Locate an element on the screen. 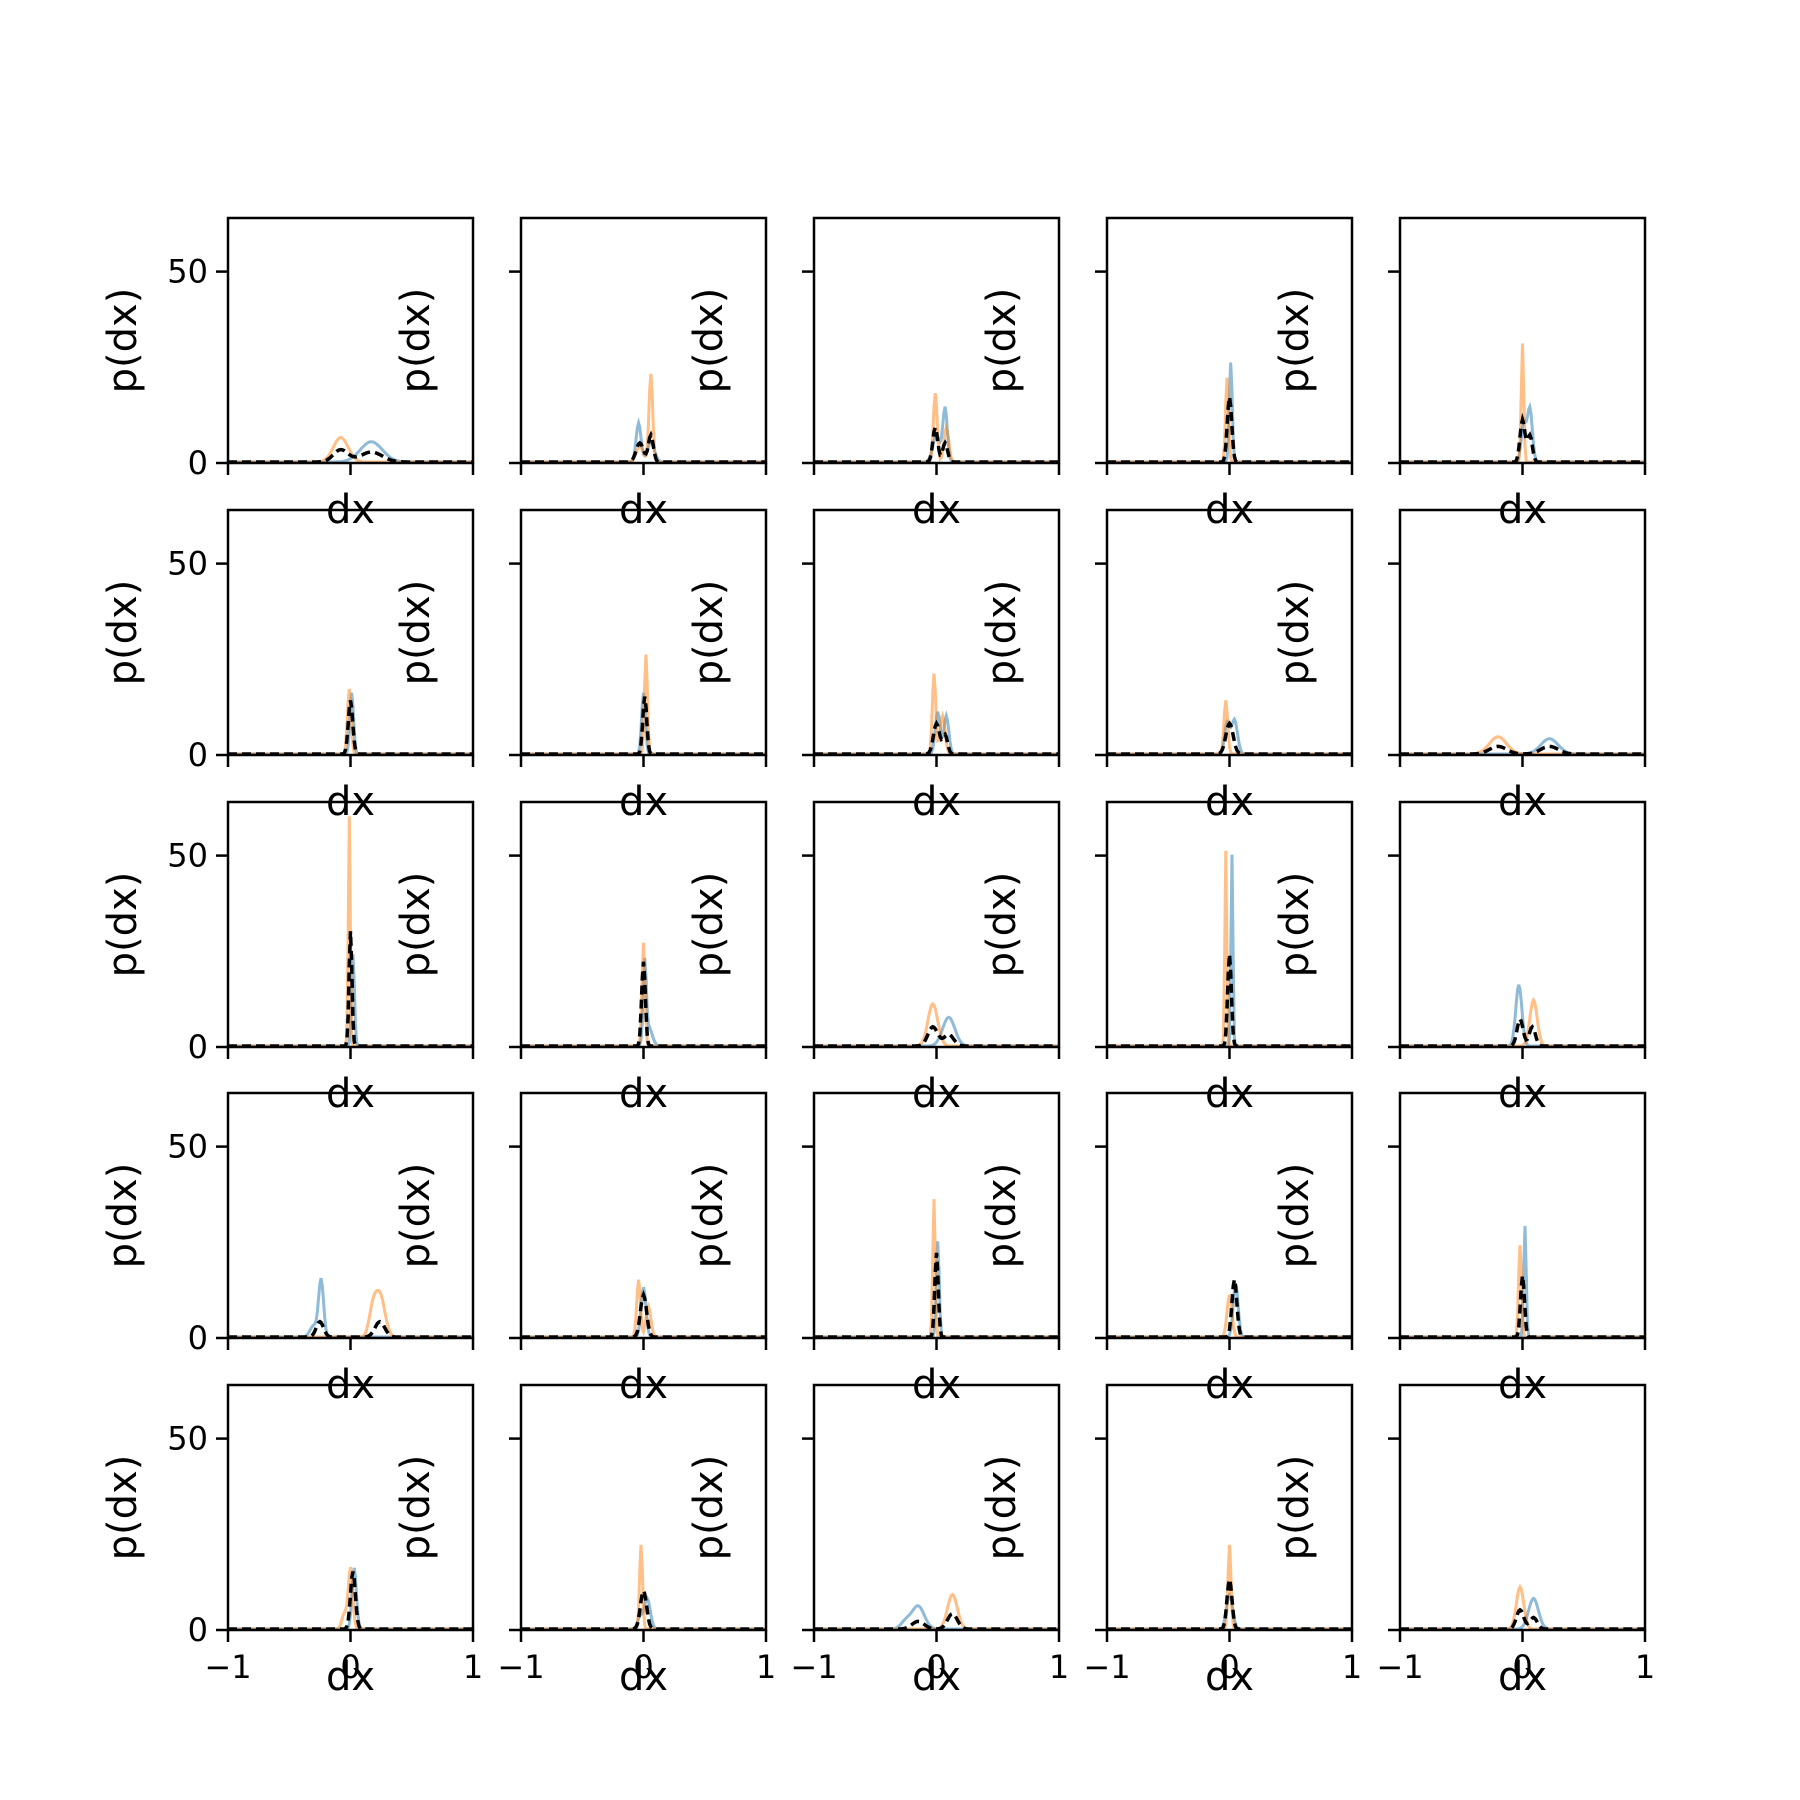 The width and height of the screenshot is (1800, 1800). panel-3-1: 0 50 is located at coordinates (321, 933).